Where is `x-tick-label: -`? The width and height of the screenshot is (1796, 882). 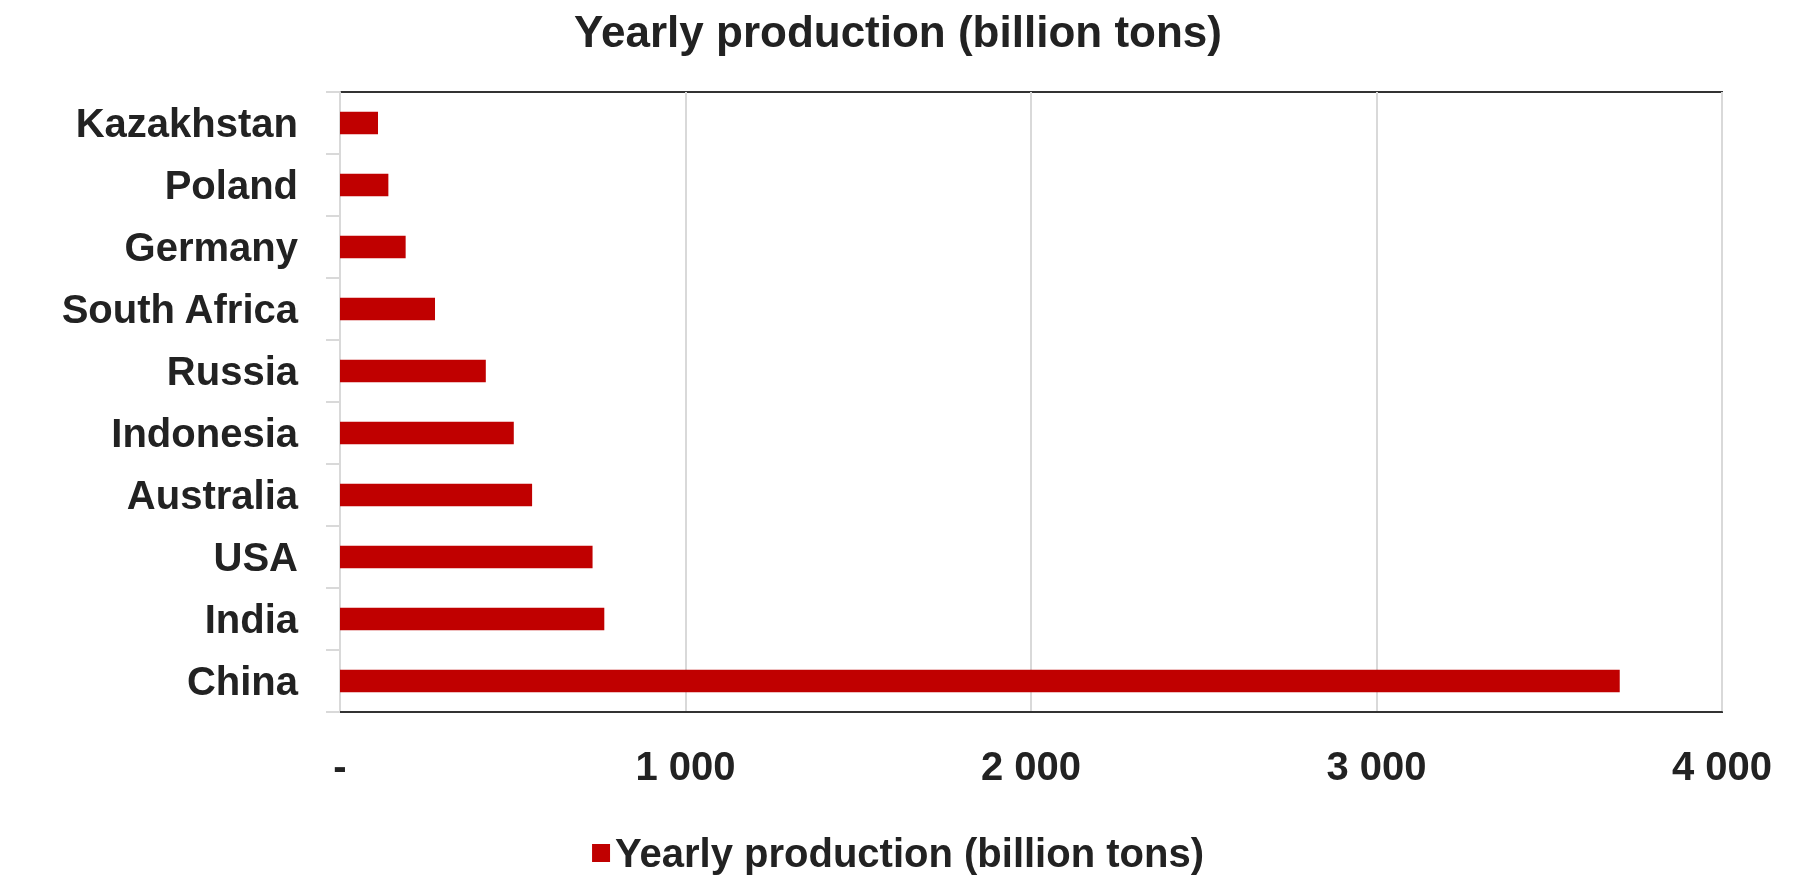
x-tick-label: - is located at coordinates (340, 766).